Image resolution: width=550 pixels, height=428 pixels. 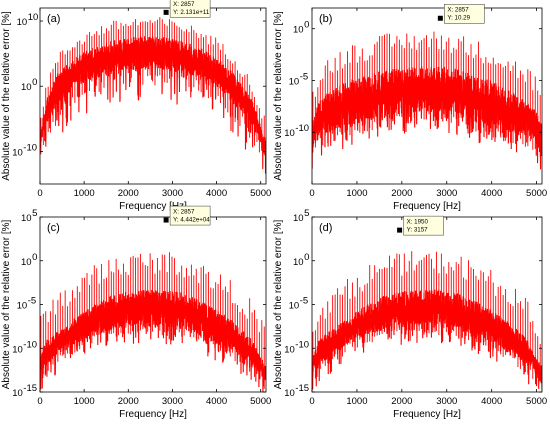 What do you see at coordinates (53, 228) in the screenshot?
I see `panel-label: (c)` at bounding box center [53, 228].